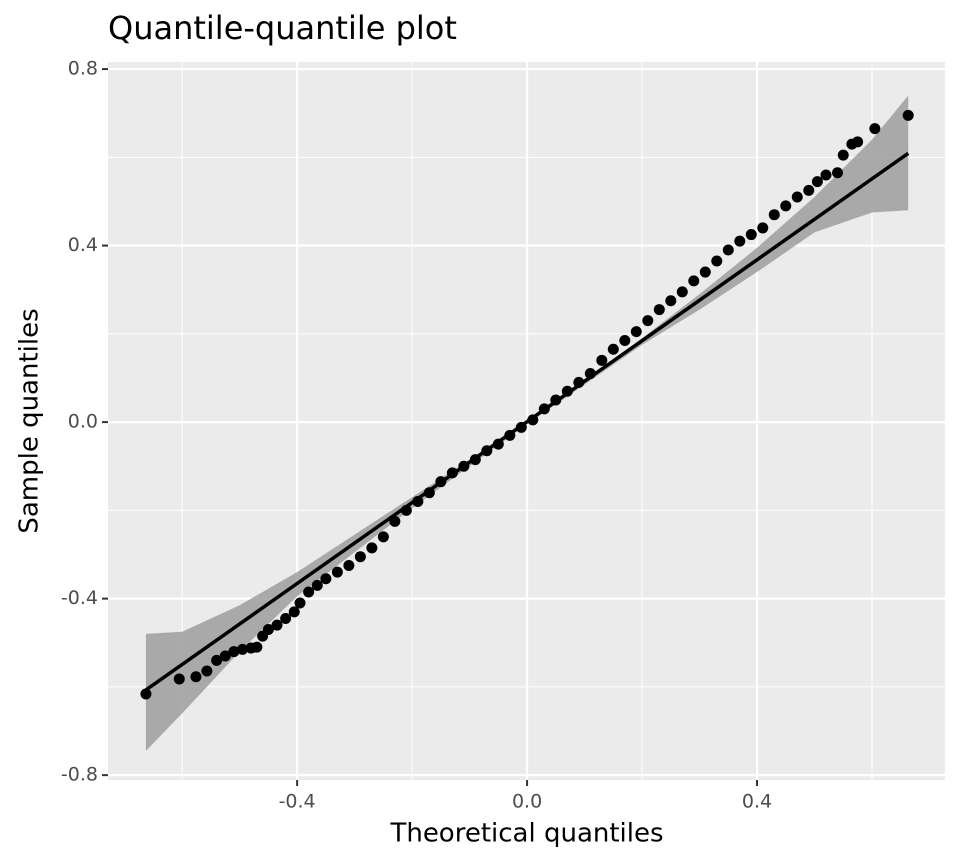  I want to click on x-tick-label: 0.0, so click(527, 802).